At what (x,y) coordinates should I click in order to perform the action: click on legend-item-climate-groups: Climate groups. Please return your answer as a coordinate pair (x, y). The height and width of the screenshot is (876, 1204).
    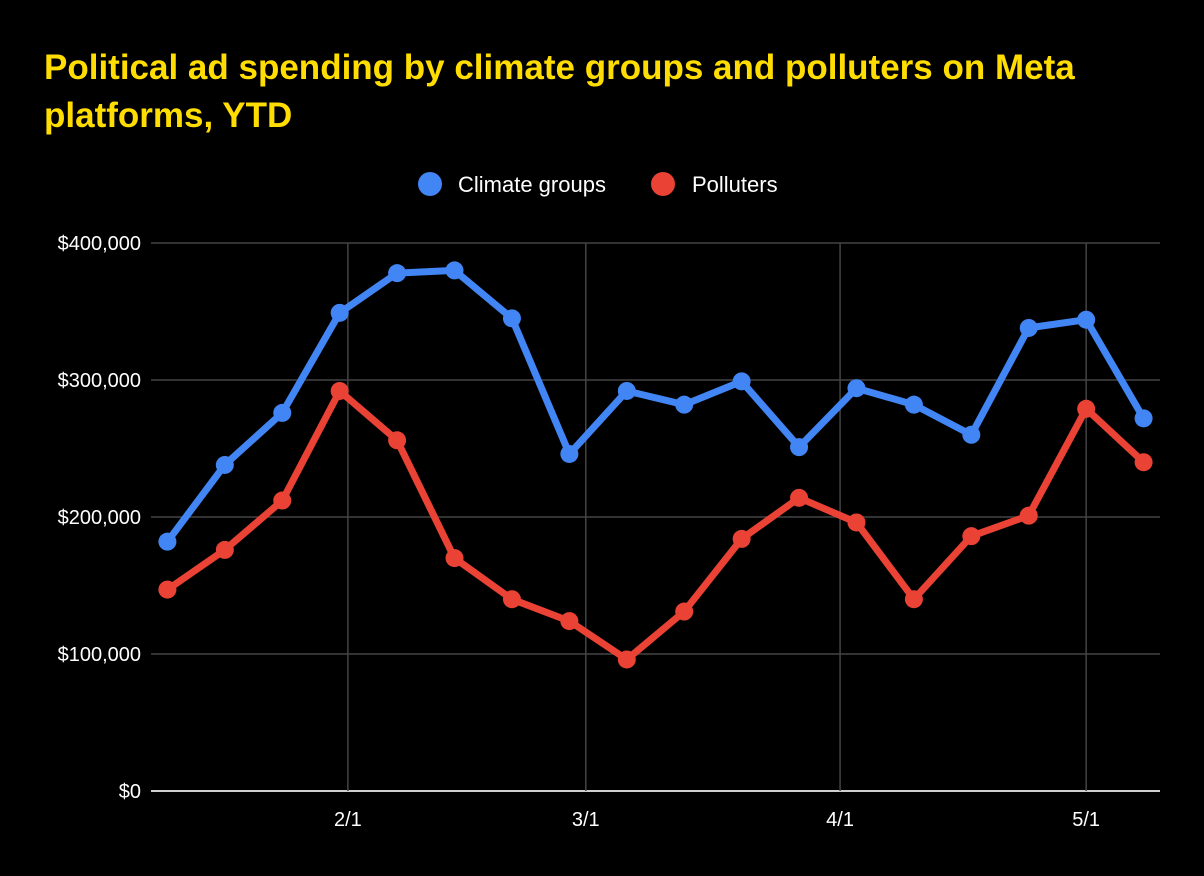
    Looking at the image, I should click on (512, 184).